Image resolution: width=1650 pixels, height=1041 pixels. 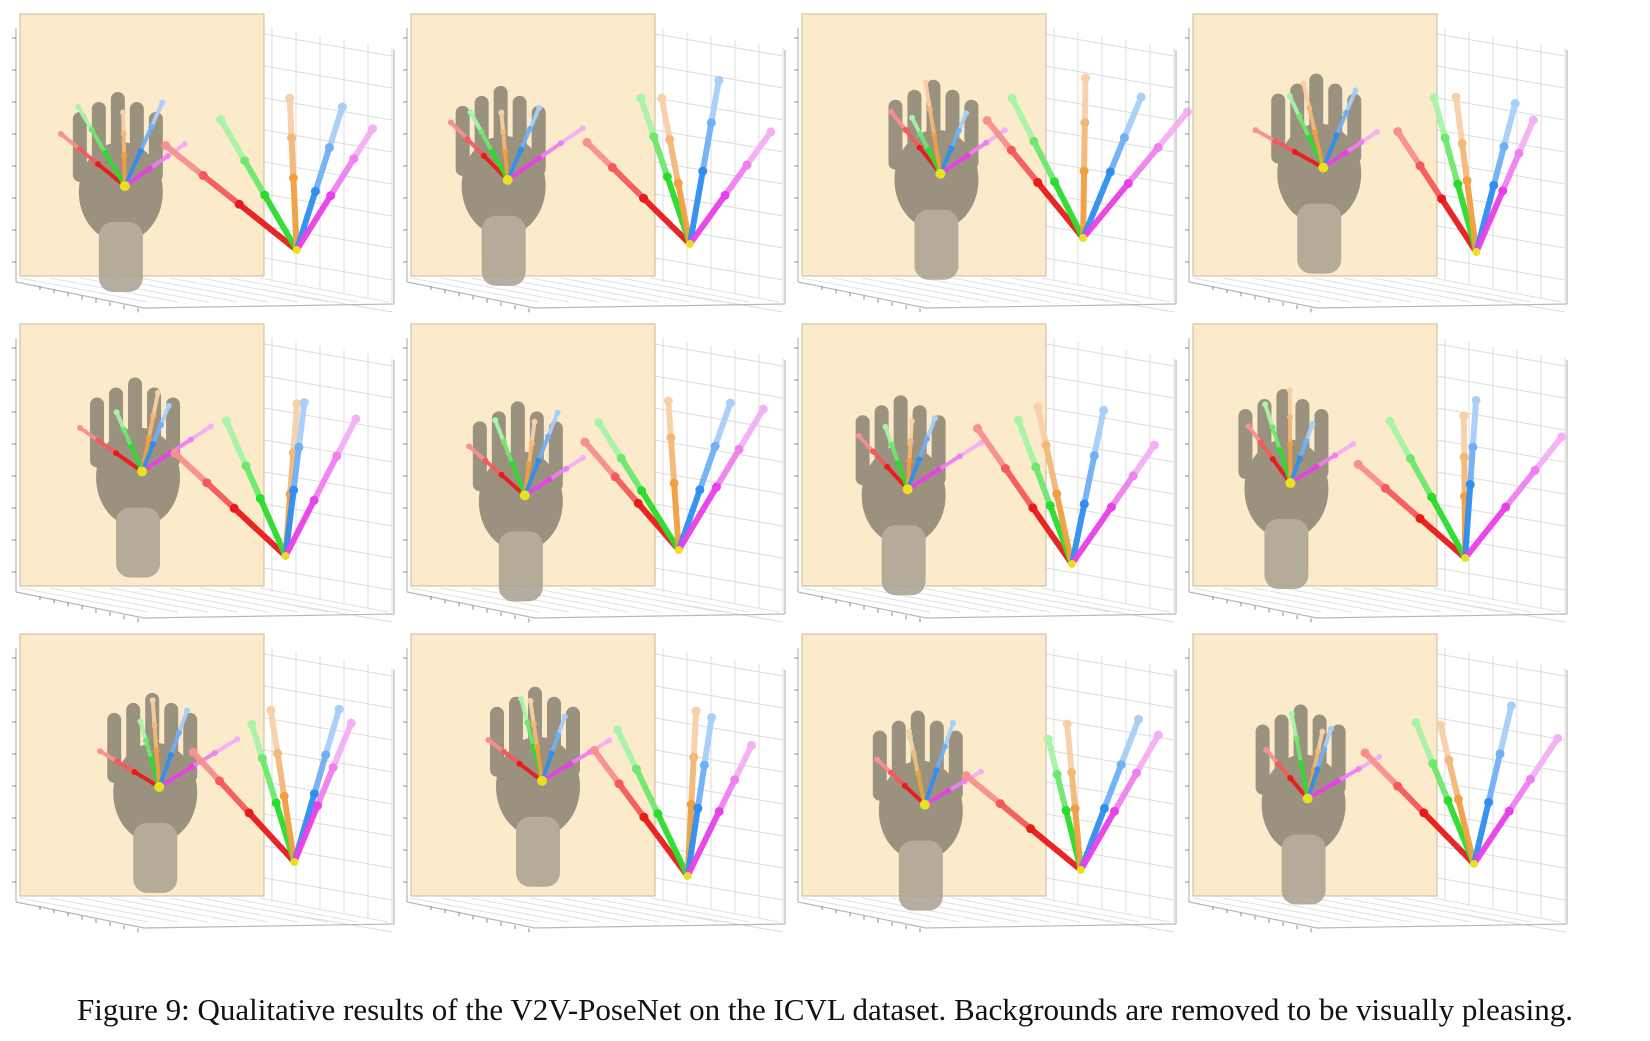 I want to click on little-joint, so click(x=566, y=468).